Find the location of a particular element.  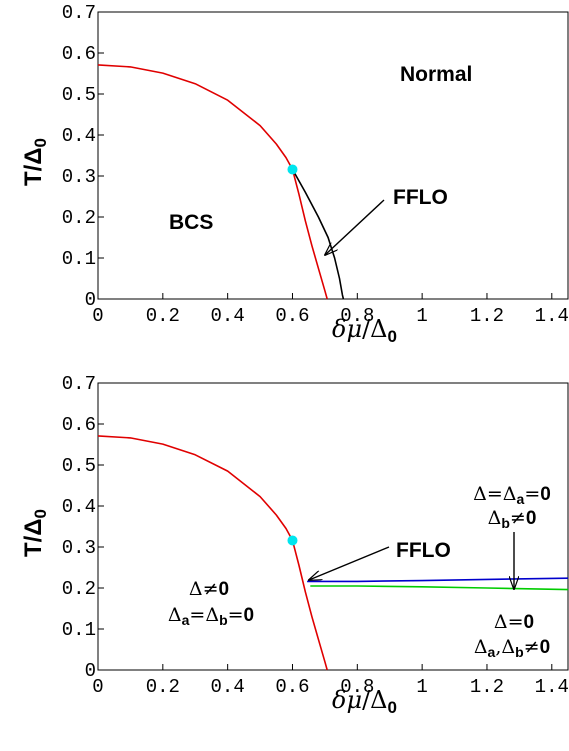

bottom-x-tick-label: 0.8 is located at coordinates (357, 687).